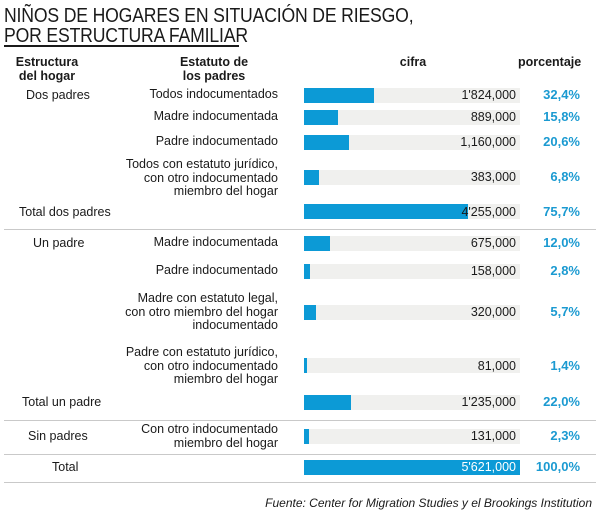 This screenshot has width=600, height=516. I want to click on row-group-label: Dos padres, so click(58, 95).